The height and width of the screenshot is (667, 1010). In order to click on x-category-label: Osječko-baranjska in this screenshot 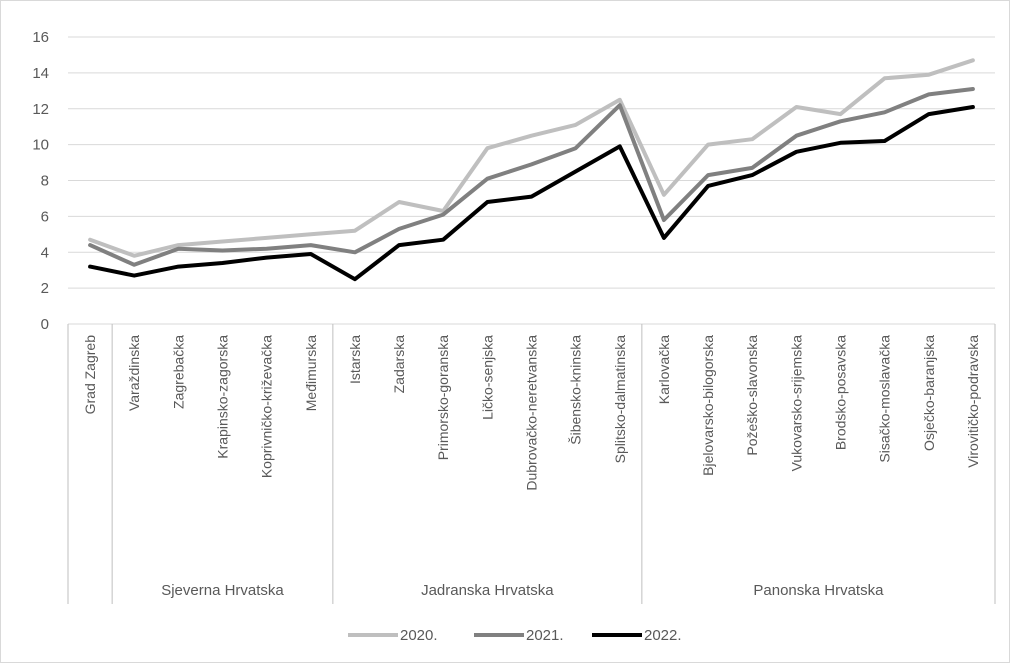, I will do `click(929, 393)`.